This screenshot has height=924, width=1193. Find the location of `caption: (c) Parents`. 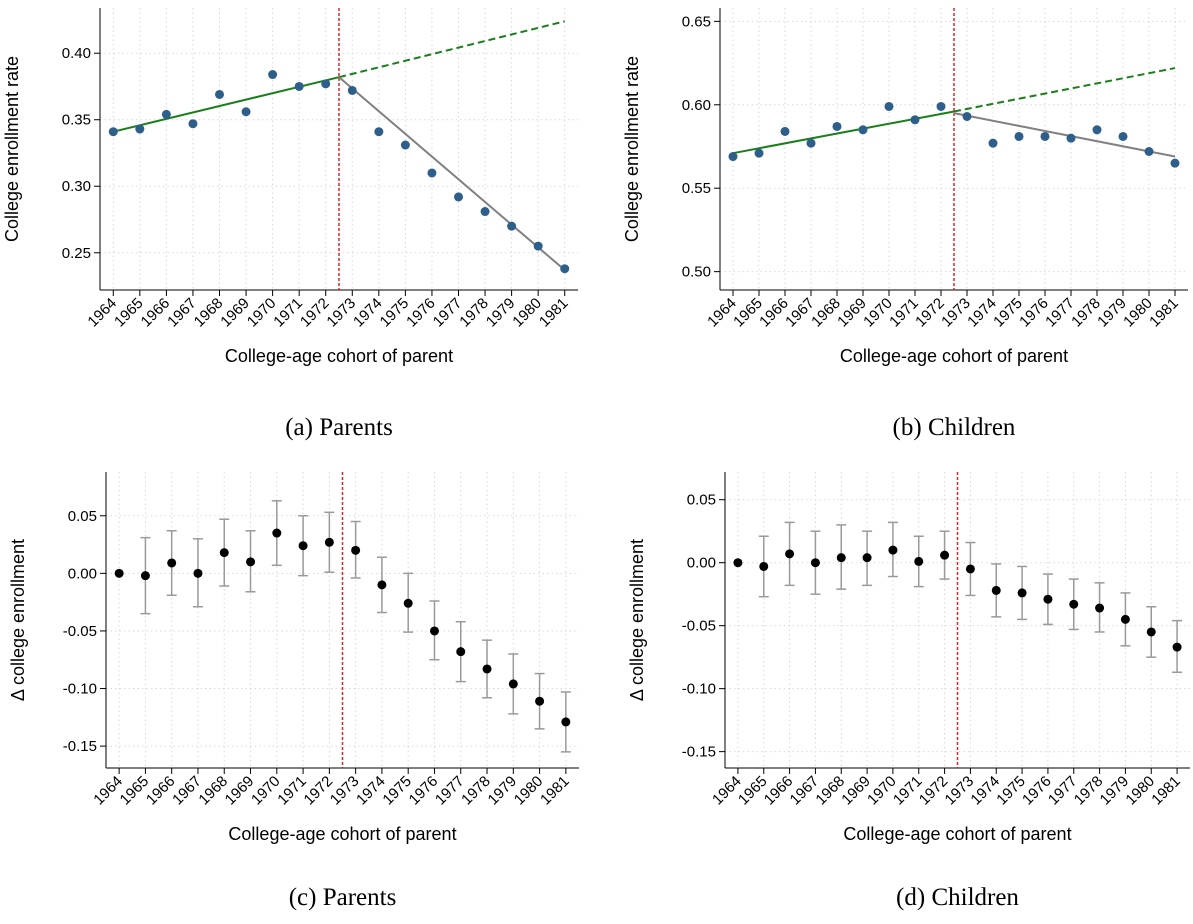

caption: (c) Parents is located at coordinates (343, 897).